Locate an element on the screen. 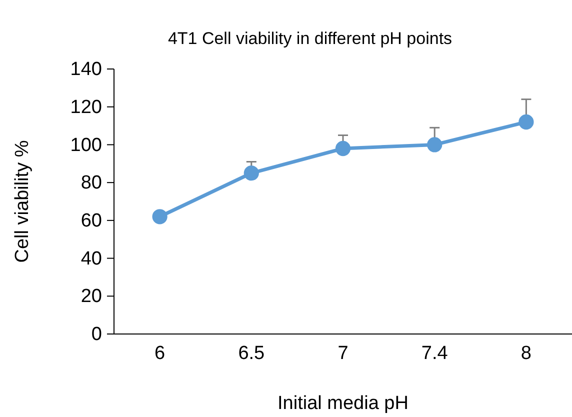 The image size is (572, 417). x-tick-label: 8 is located at coordinates (526, 353).